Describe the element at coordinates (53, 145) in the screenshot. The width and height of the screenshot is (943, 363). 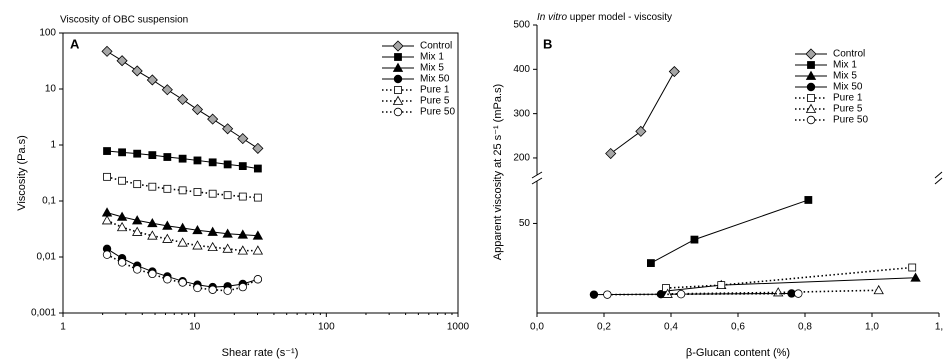
I see `y-tick-label: 1` at that location.